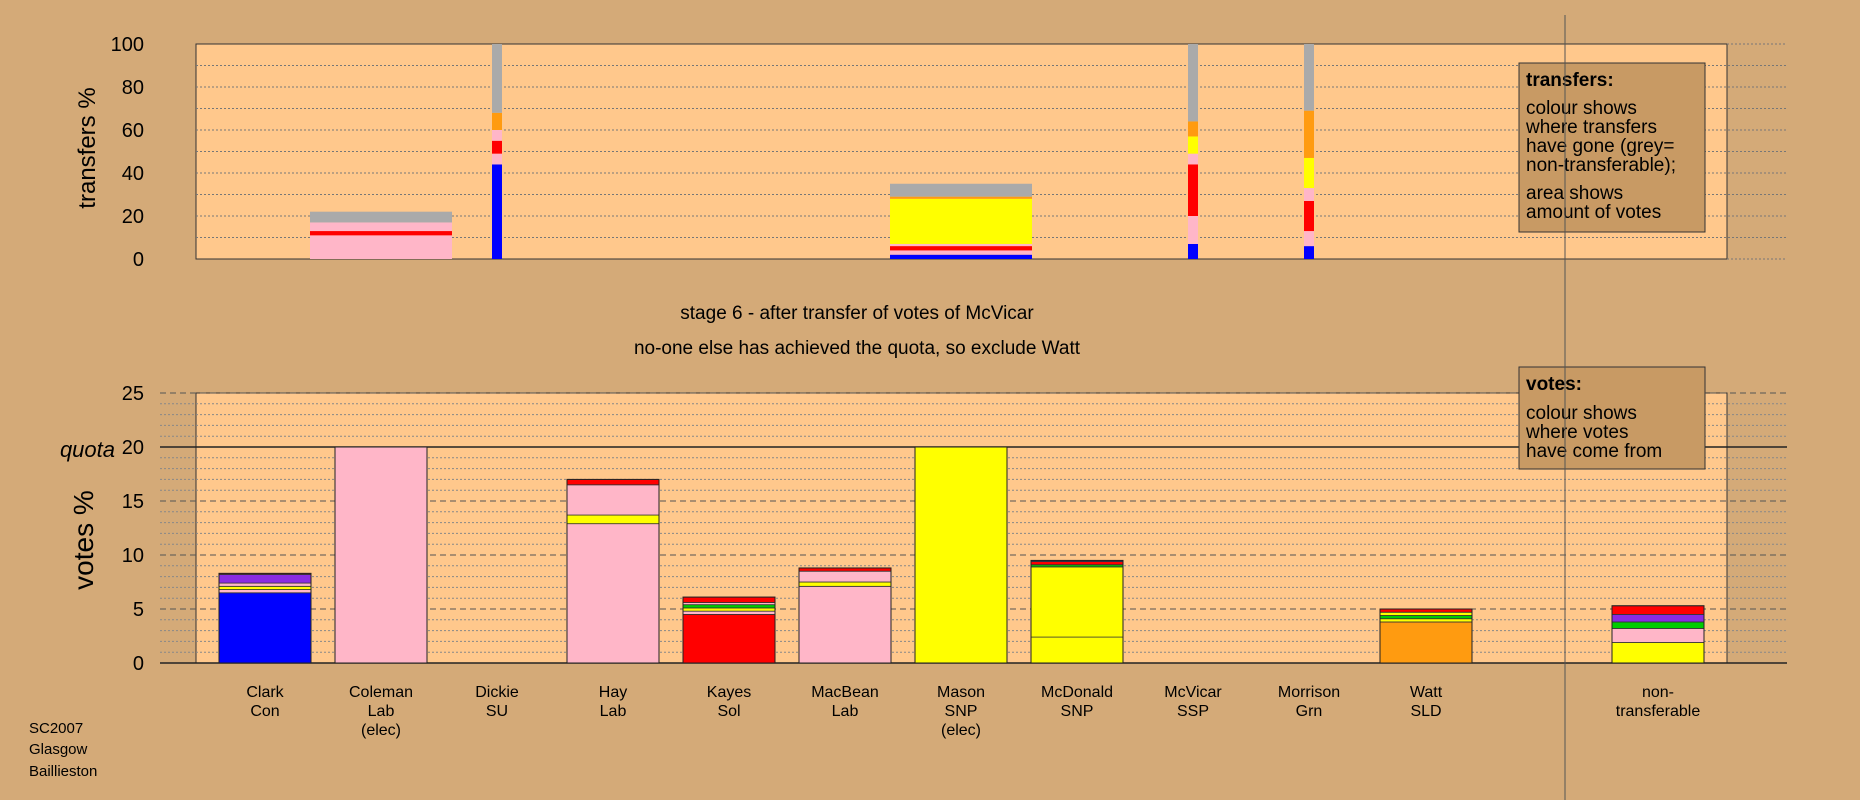  Describe the element at coordinates (729, 692) in the screenshot. I see `candidate-name-label: Kayes` at that location.